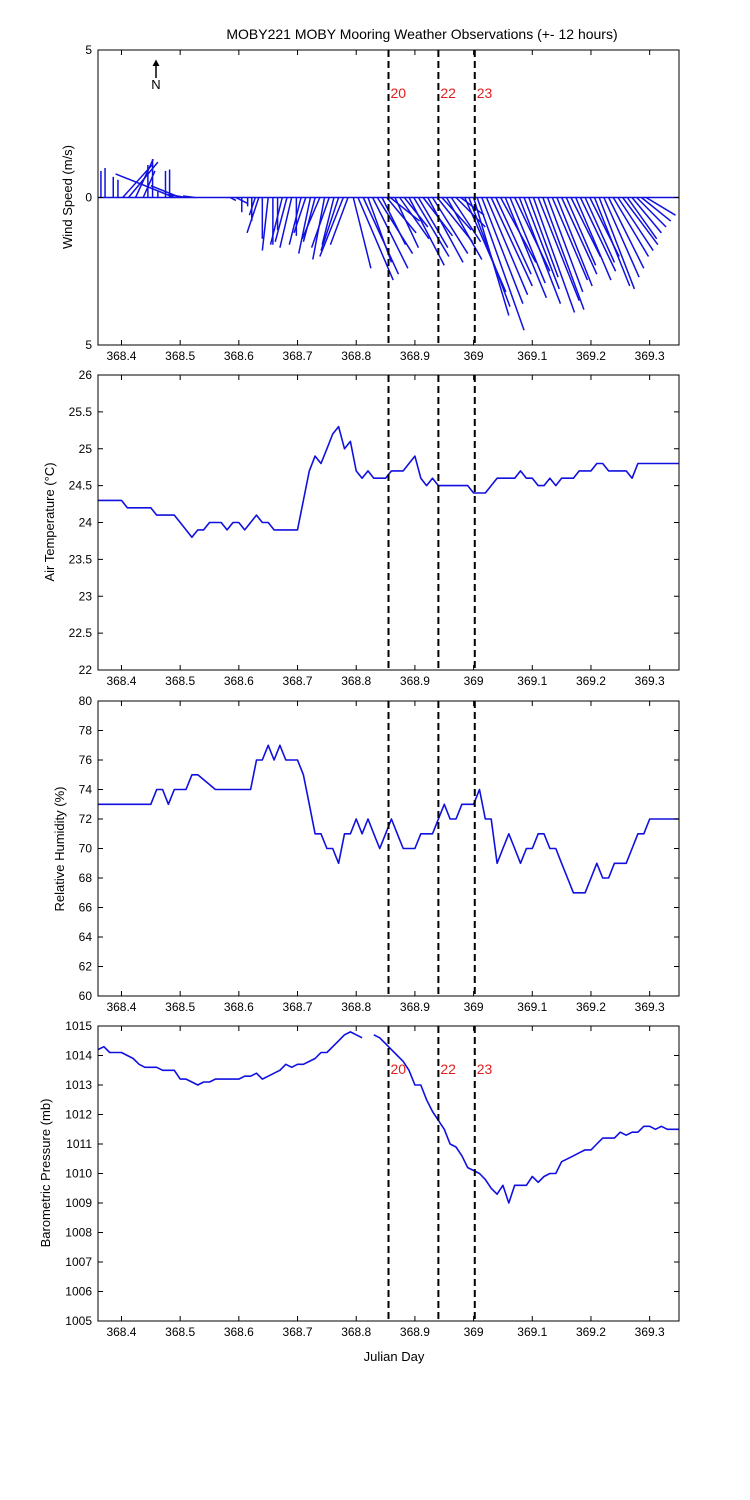 The image size is (750, 1500). I want to click on y-tick-label: 62, so click(86, 967).